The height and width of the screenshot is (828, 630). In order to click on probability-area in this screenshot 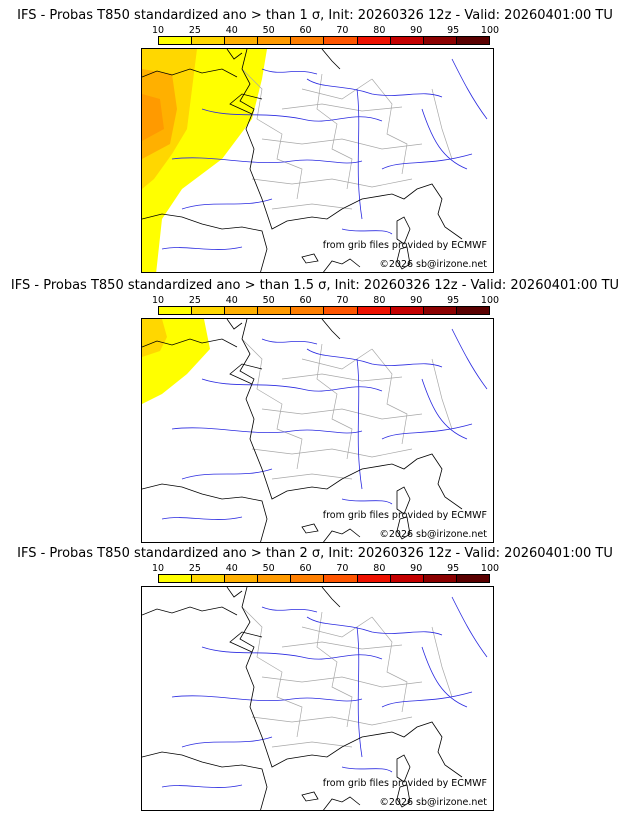, I will do `click(154, 338)`.